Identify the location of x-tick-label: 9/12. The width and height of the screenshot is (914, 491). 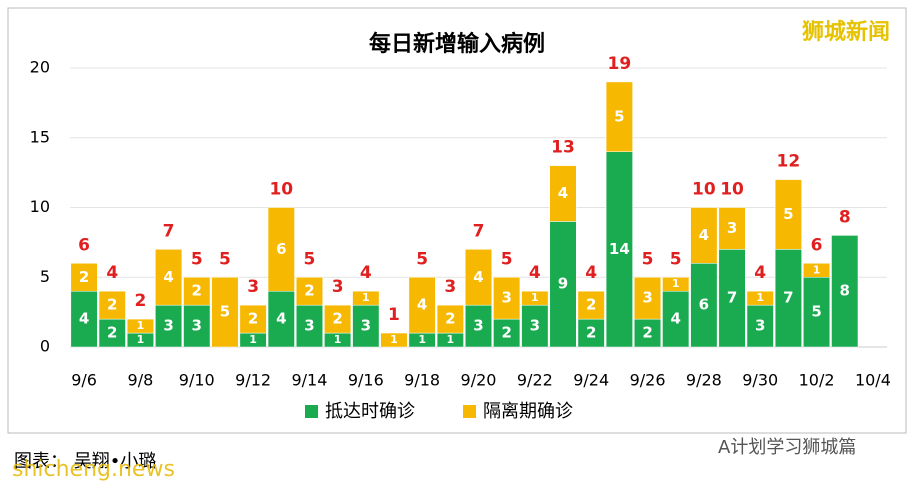
(253, 380).